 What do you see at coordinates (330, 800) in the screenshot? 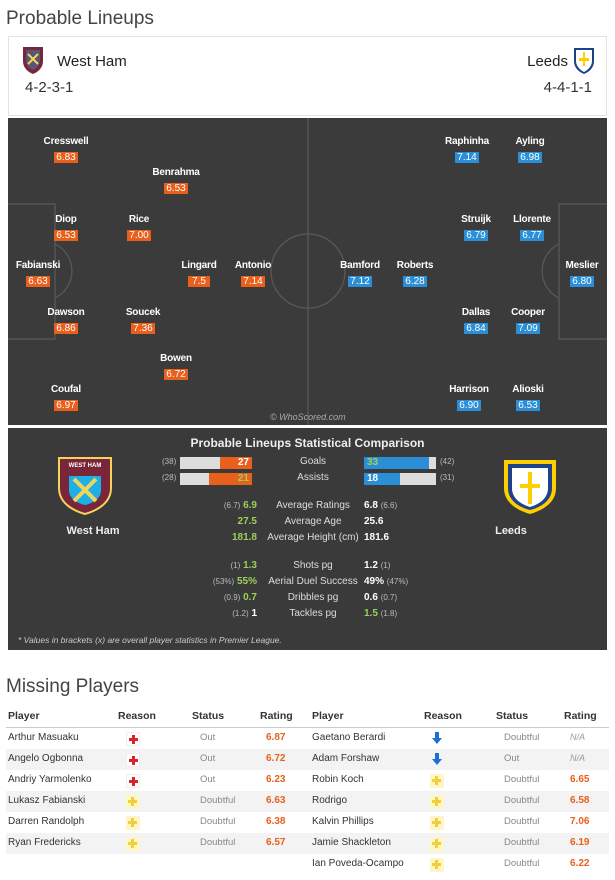
I see `player-name: Rodrigo` at bounding box center [330, 800].